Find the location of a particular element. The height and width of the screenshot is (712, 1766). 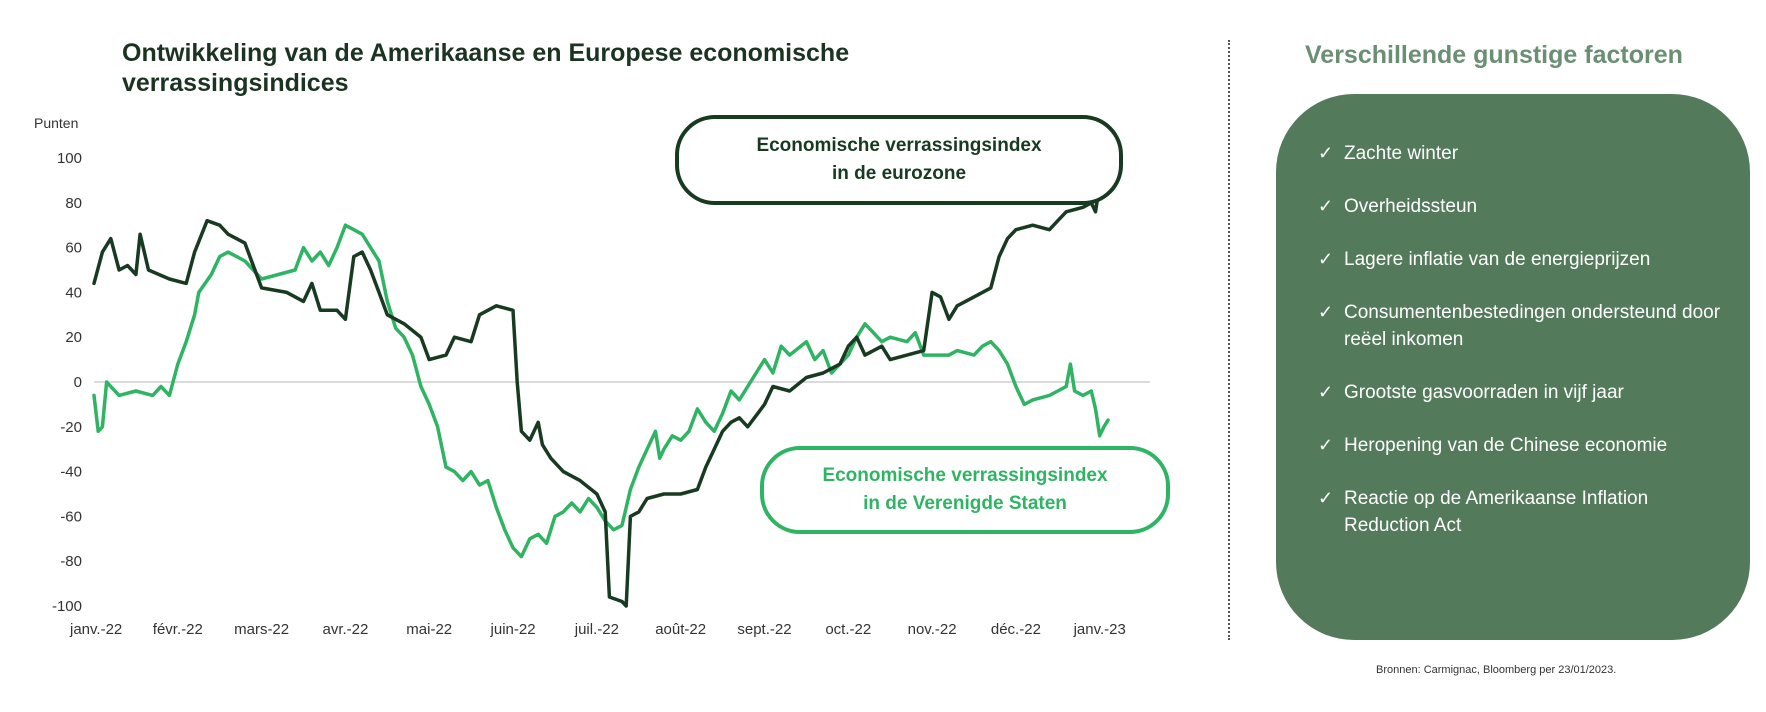

y-tick-label: 60 is located at coordinates (73, 248).